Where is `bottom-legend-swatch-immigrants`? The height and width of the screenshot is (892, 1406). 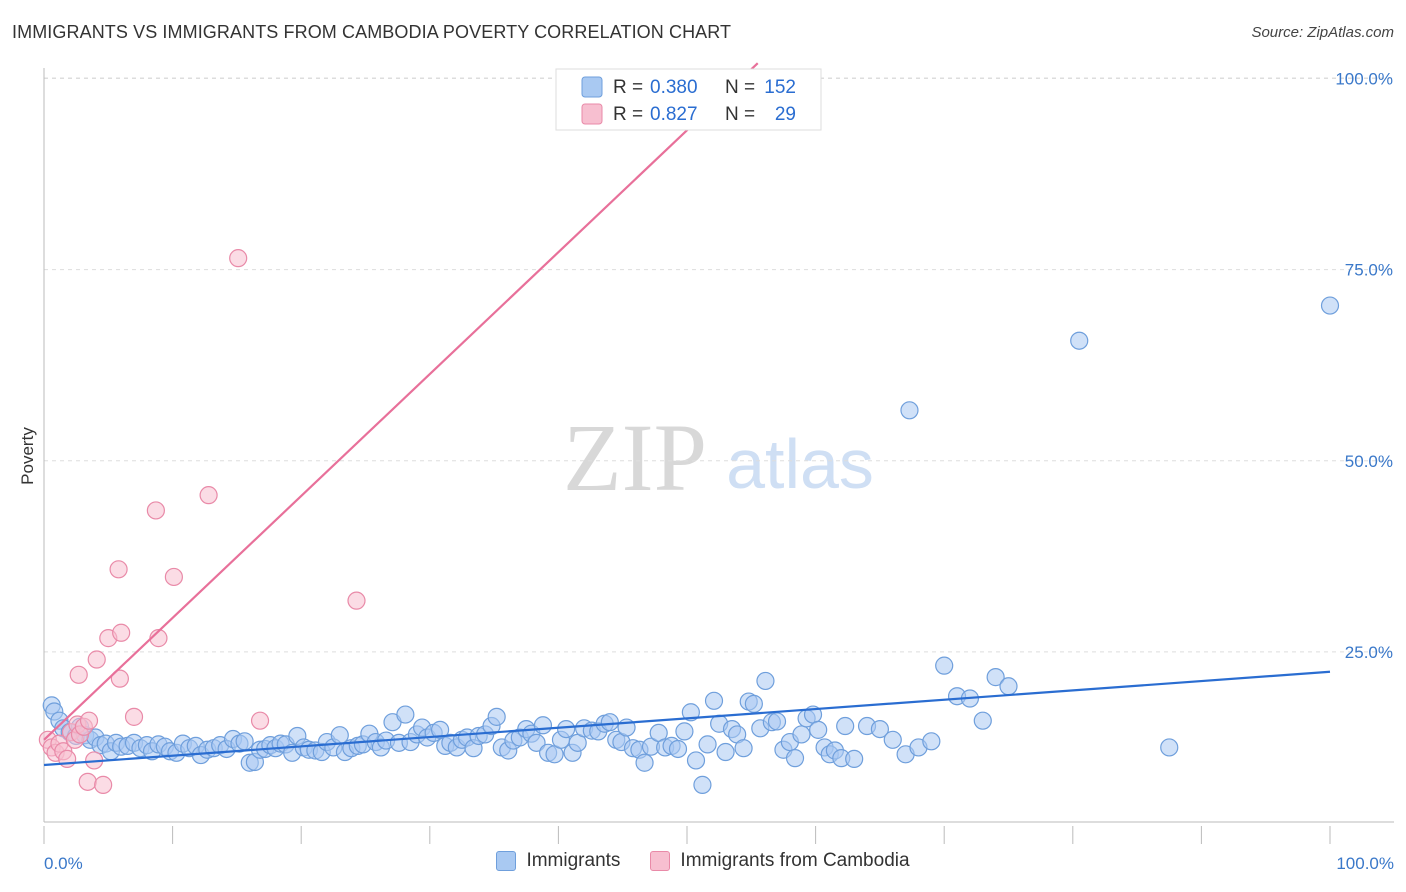 bottom-legend-swatch-immigrants is located at coordinates (506, 861).